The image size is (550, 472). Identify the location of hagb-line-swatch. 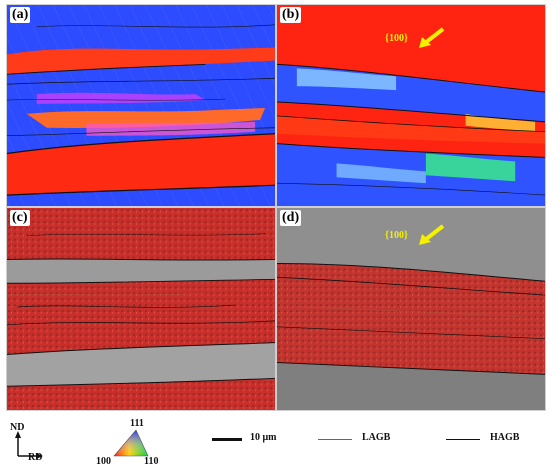
(463, 439).